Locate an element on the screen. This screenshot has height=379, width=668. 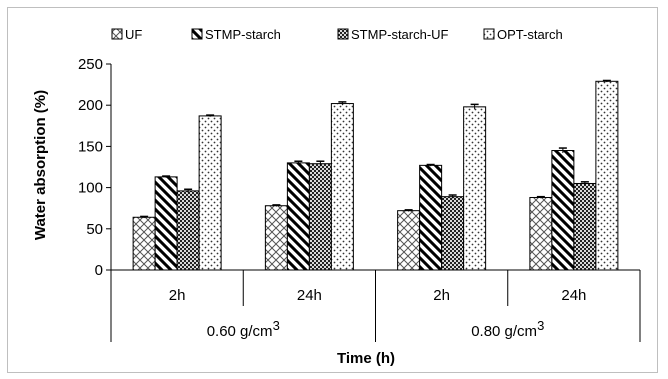
y-tick-label: 150 is located at coordinates (90, 146).